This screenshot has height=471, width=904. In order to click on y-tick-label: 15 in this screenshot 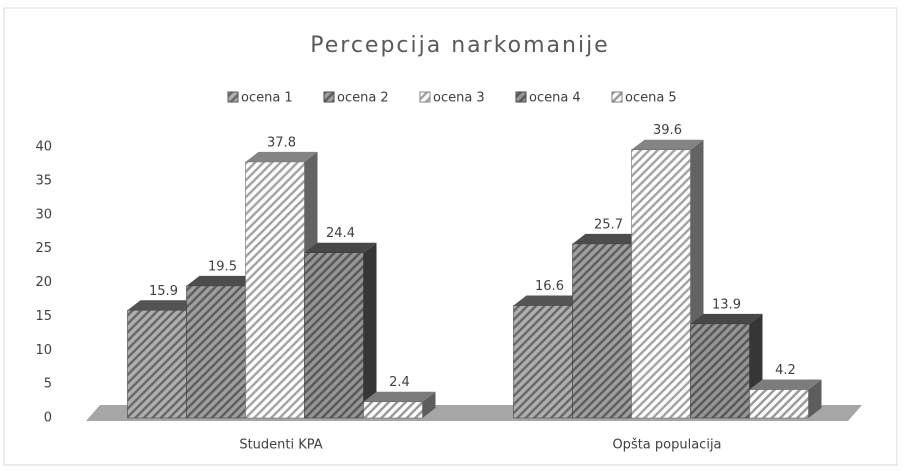, I will do `click(43, 316)`.